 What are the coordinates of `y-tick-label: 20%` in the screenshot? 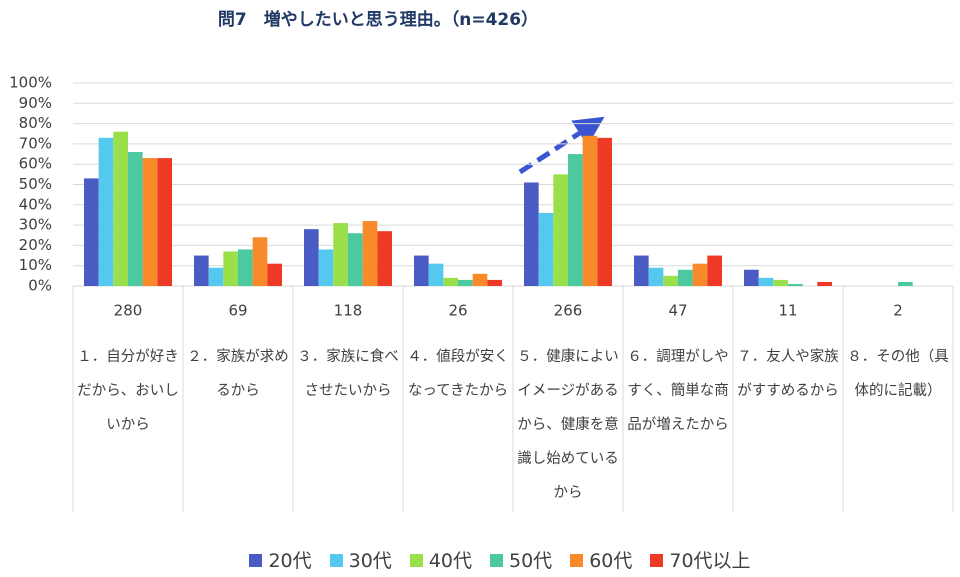 It's located at (35, 245).